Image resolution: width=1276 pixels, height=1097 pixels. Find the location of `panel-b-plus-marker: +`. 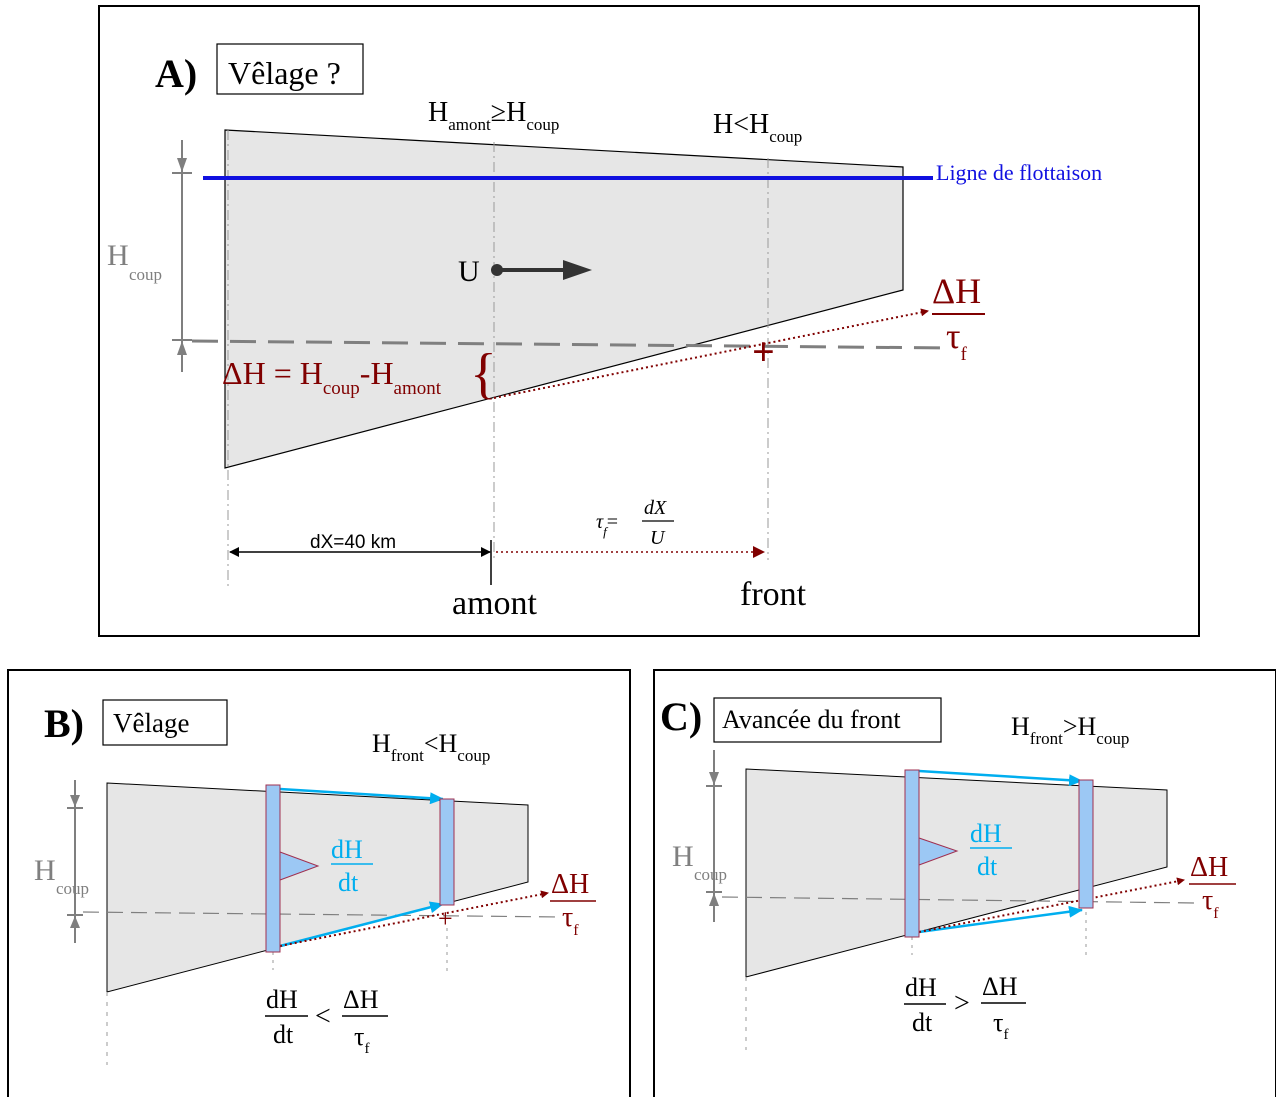

panel-b-plus-marker: + is located at coordinates (445, 918).